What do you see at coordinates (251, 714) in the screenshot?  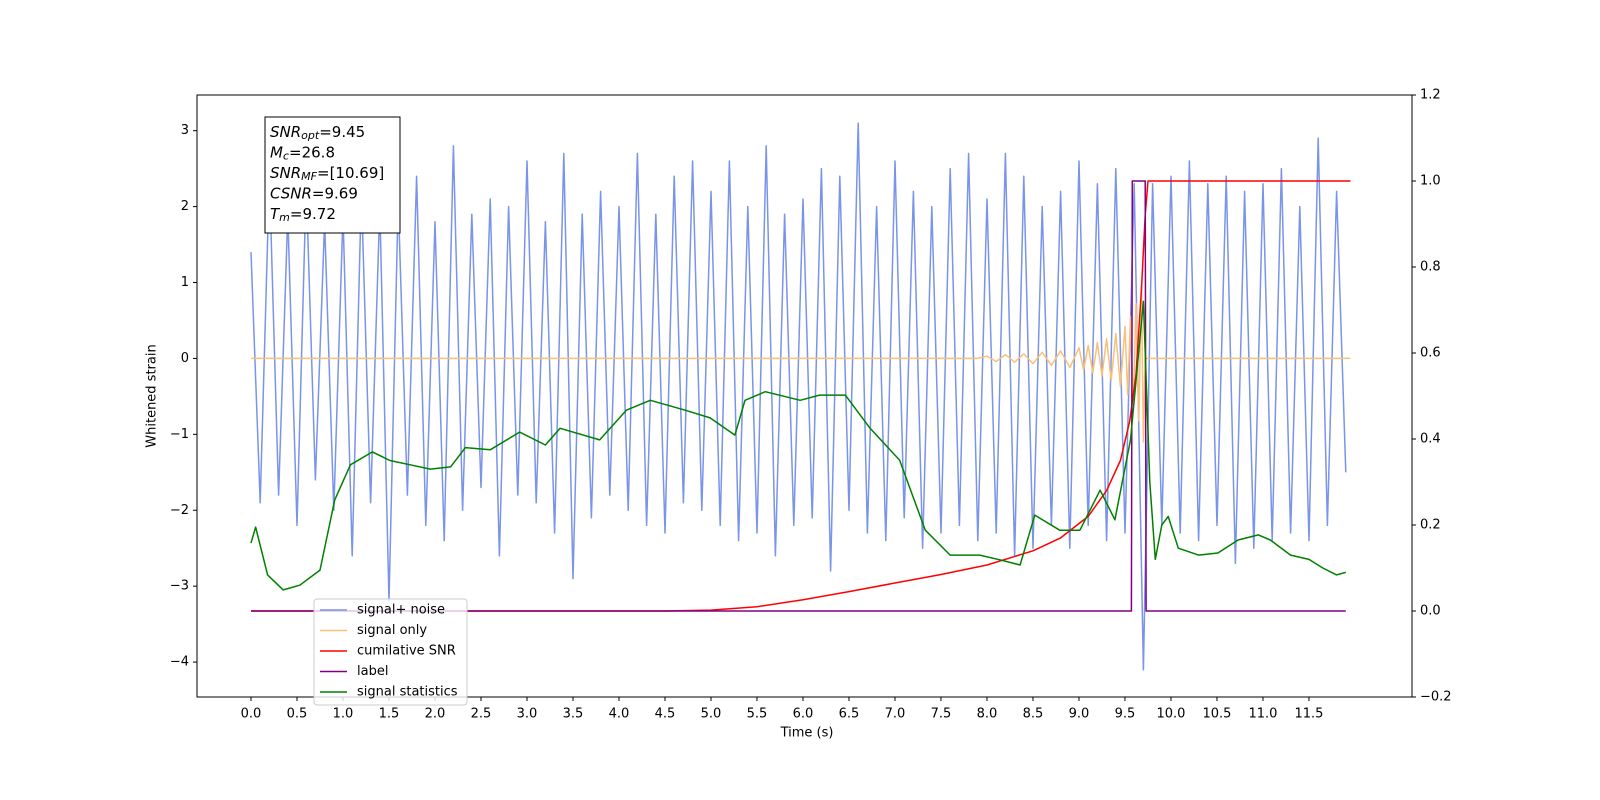 I see `x-tick-label: 0.0` at bounding box center [251, 714].